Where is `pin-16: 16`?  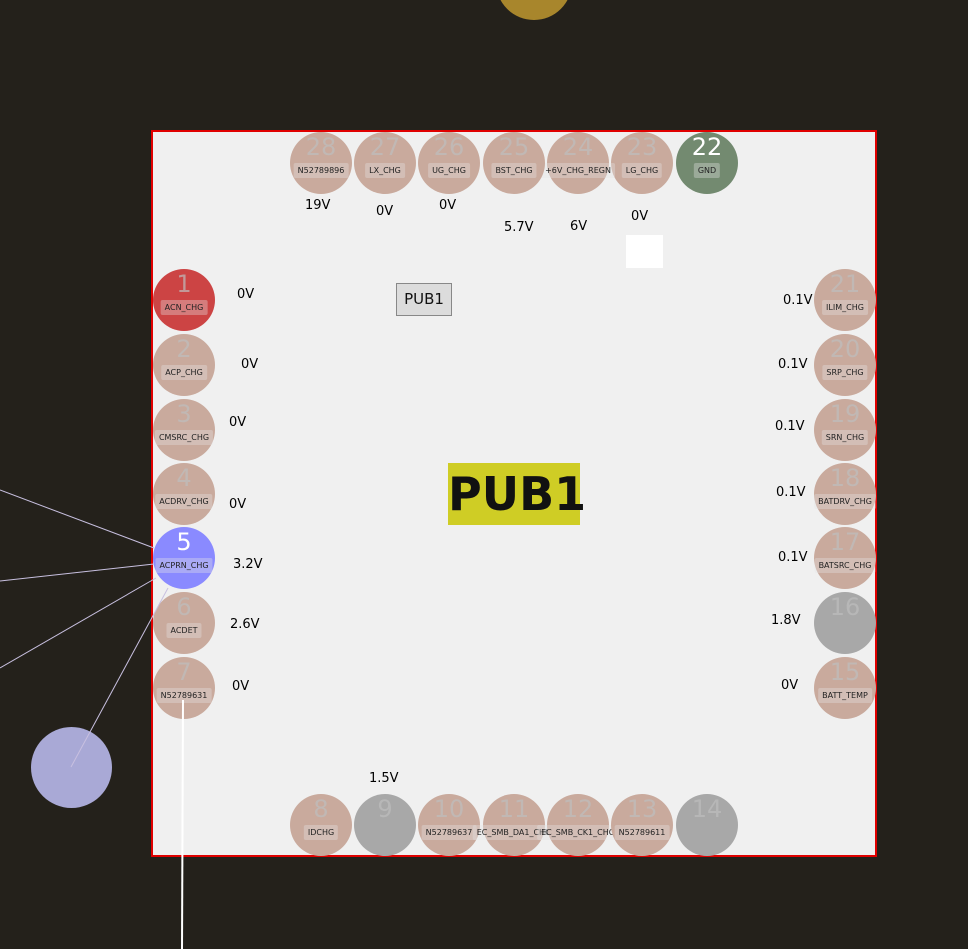 pin-16: 16 is located at coordinates (845, 623).